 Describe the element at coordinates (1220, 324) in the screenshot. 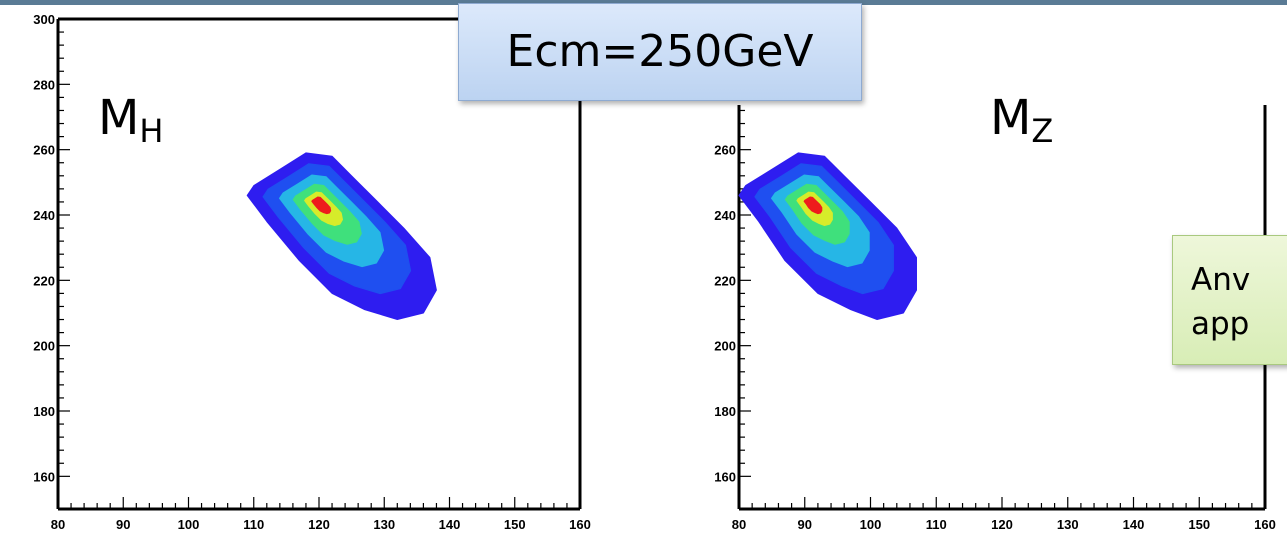

I see `annotation-line-2: app` at that location.